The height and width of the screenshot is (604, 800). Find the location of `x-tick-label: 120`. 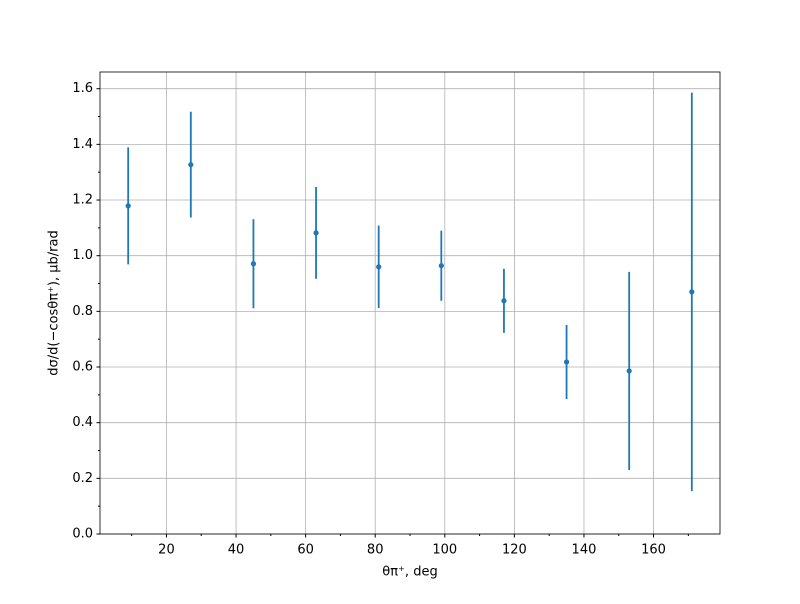

x-tick-label: 120 is located at coordinates (514, 550).